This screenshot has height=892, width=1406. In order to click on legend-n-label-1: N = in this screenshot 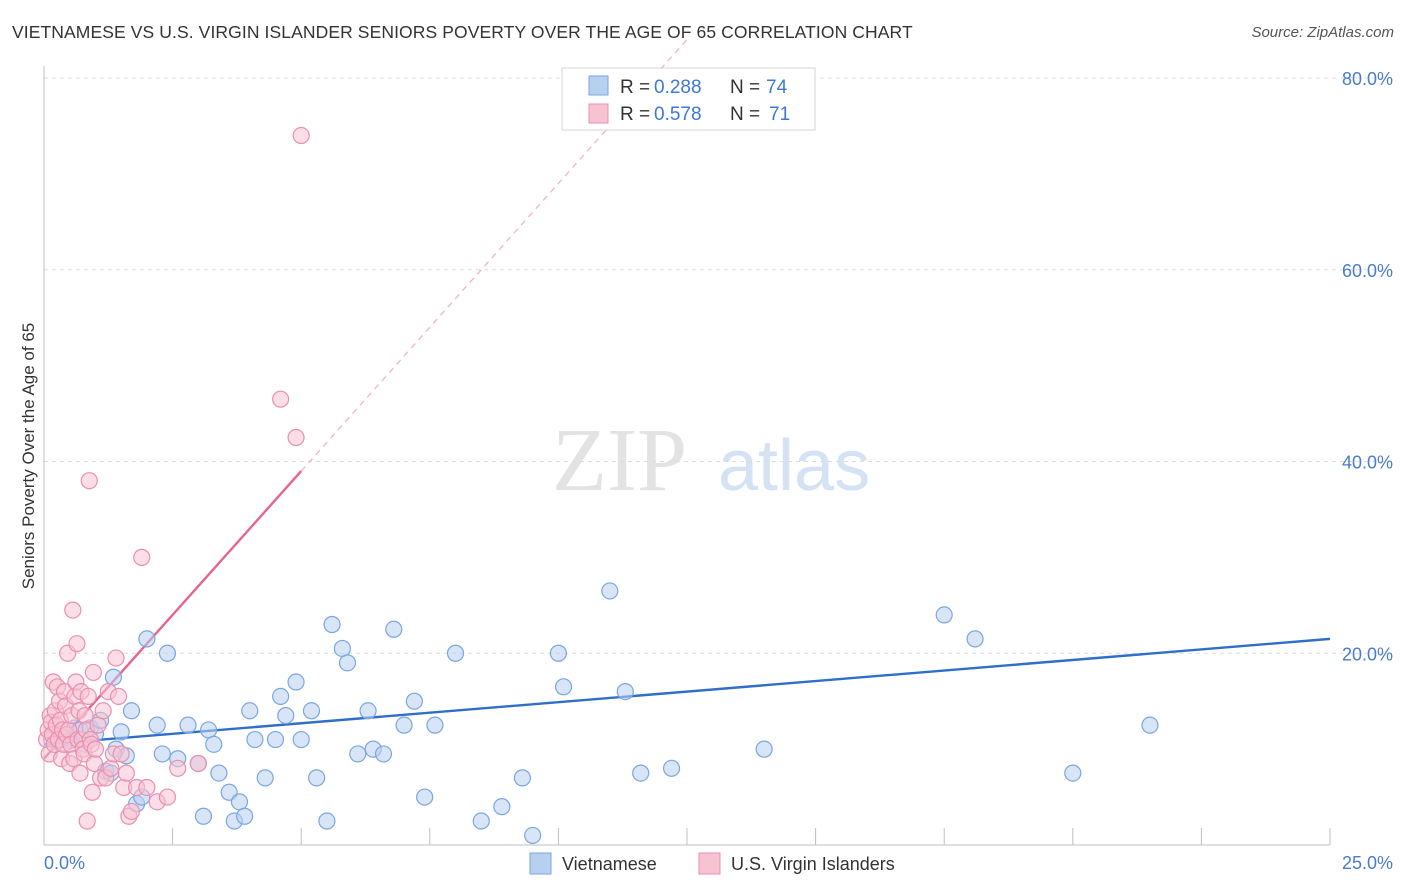, I will do `click(745, 87)`.